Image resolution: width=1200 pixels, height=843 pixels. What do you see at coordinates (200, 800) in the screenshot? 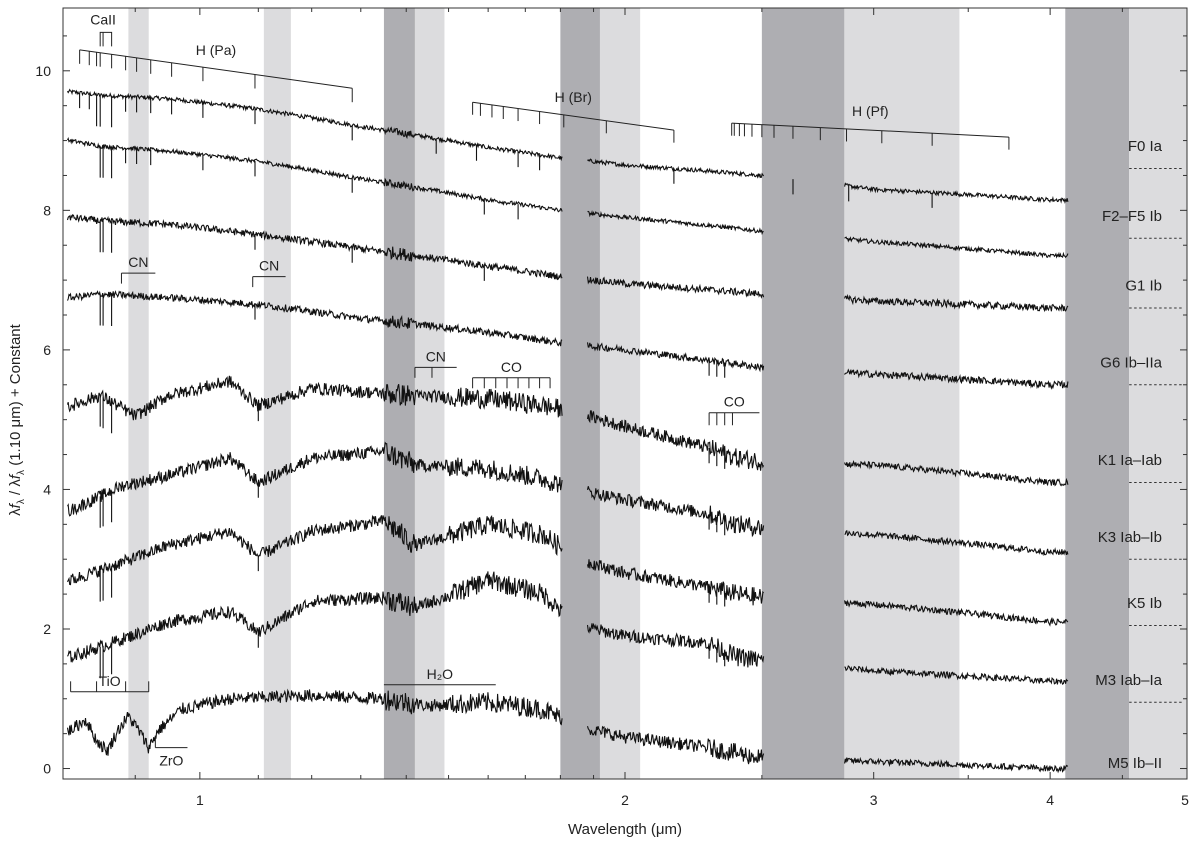
I see `x-tick-label: 1` at bounding box center [200, 800].